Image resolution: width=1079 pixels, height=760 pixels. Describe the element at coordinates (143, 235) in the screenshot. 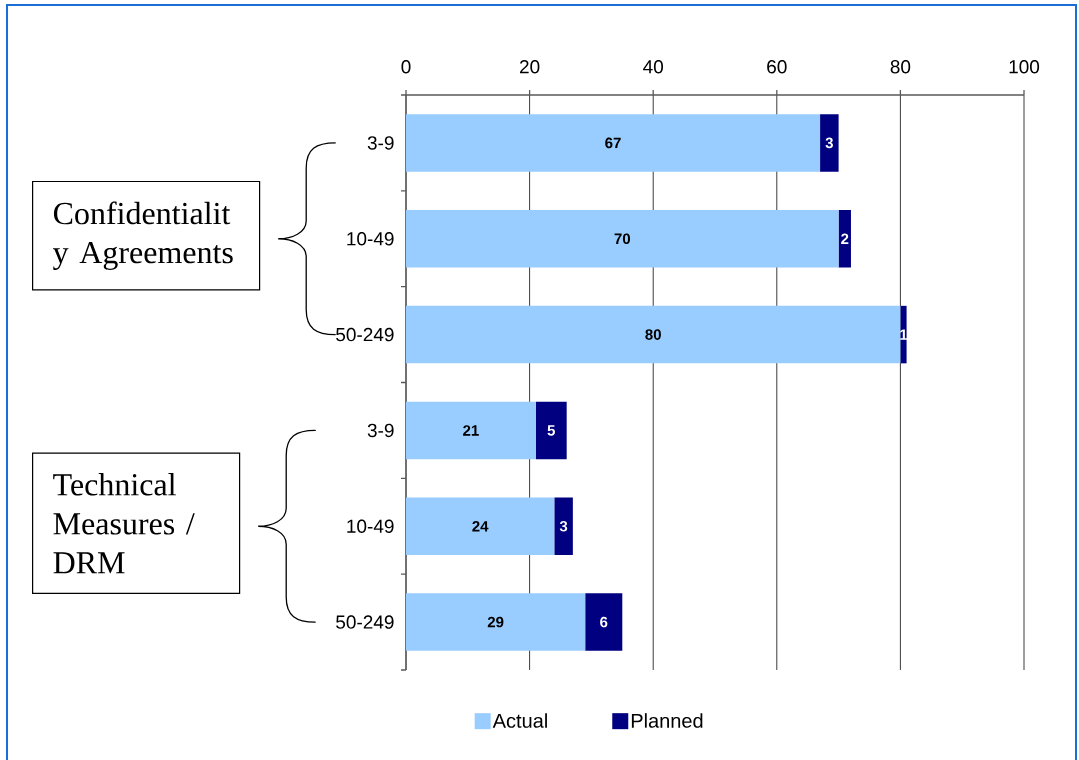

I see `text: Confidentialit y Agreements` at that location.